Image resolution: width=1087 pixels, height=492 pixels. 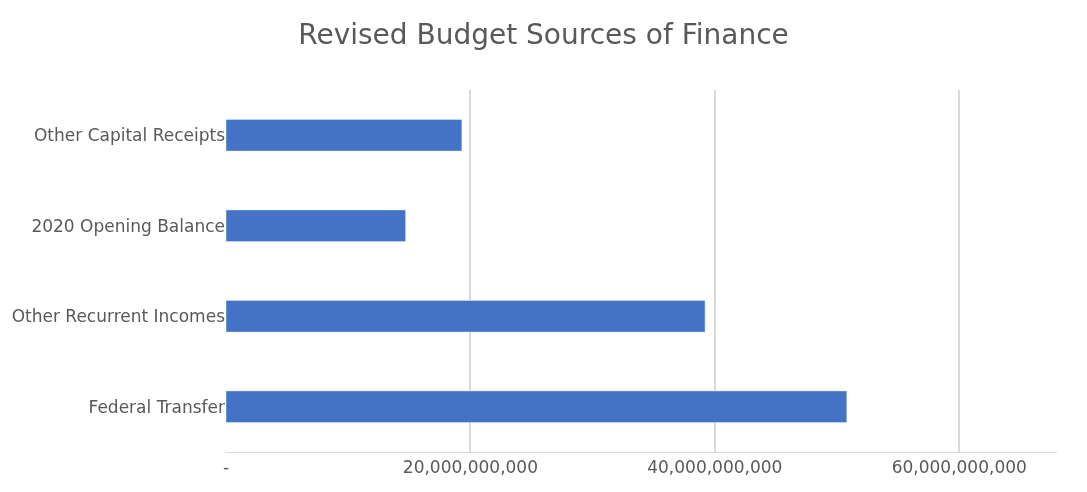 What do you see at coordinates (715, 467) in the screenshot?
I see `x-tick-label: 40,000,000,000` at bounding box center [715, 467].